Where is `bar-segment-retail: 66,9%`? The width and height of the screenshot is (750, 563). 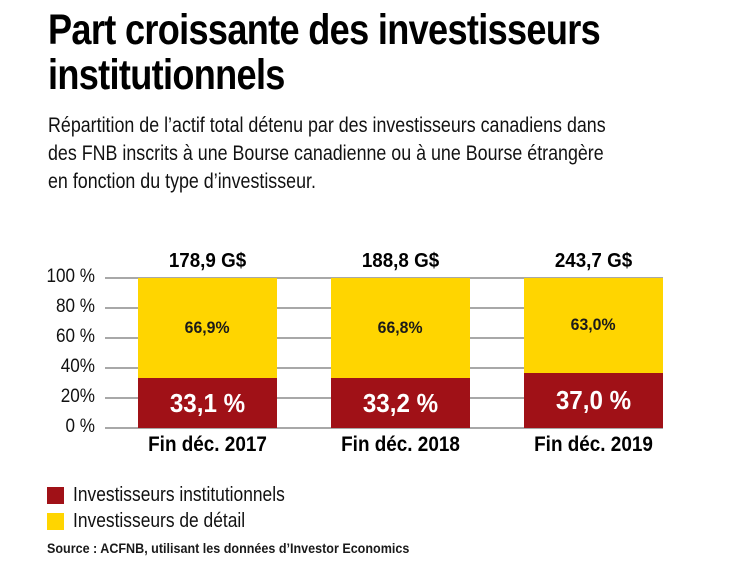 bar-segment-retail: 66,9% is located at coordinates (207, 328).